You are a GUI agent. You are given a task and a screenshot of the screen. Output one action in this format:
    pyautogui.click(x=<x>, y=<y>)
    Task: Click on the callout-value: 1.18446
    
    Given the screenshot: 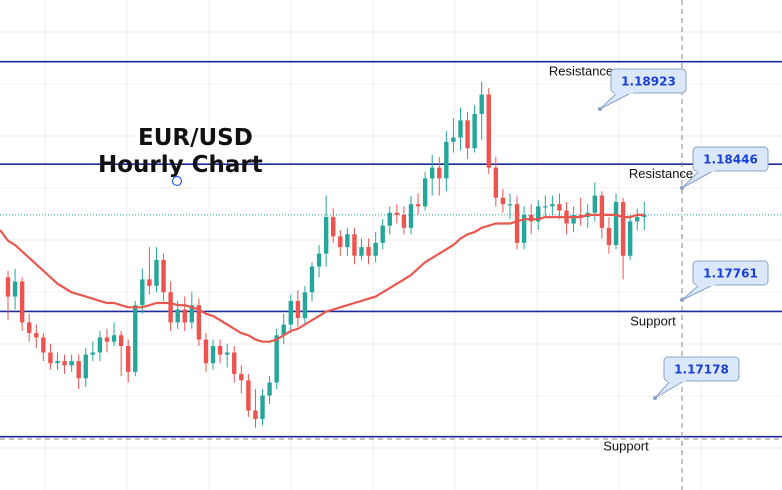 What is the action you would take?
    pyautogui.click(x=730, y=160)
    